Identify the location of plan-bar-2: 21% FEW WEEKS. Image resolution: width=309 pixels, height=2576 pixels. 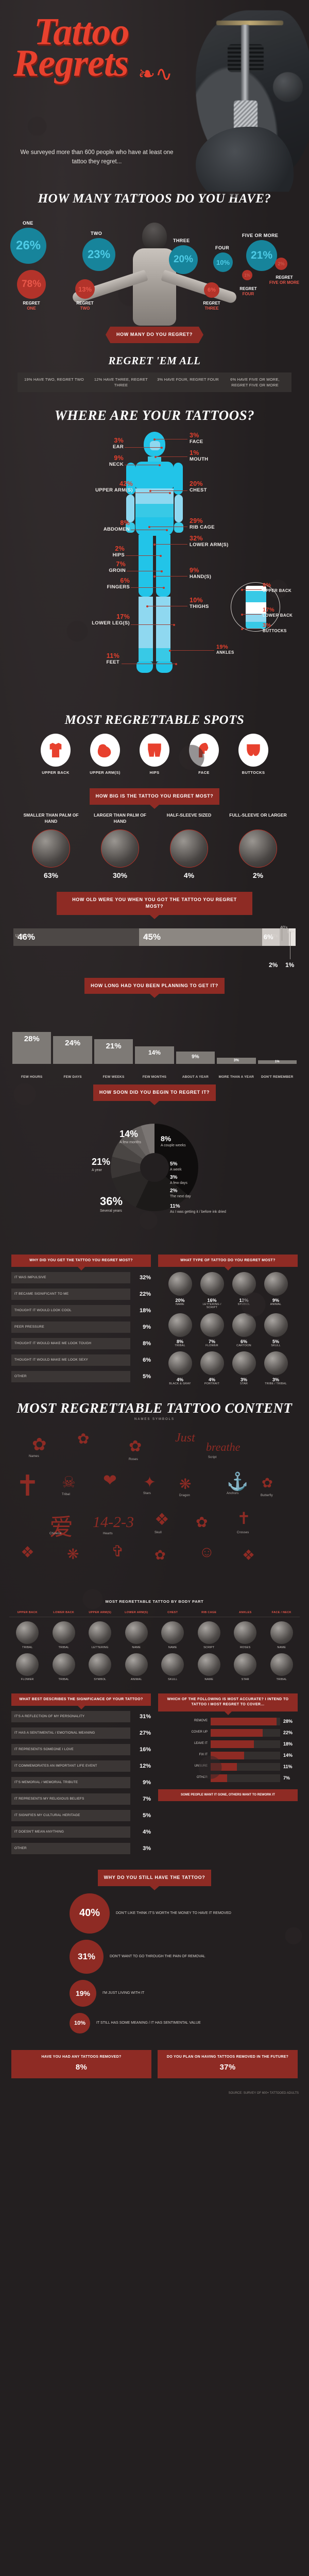
(114, 1059).